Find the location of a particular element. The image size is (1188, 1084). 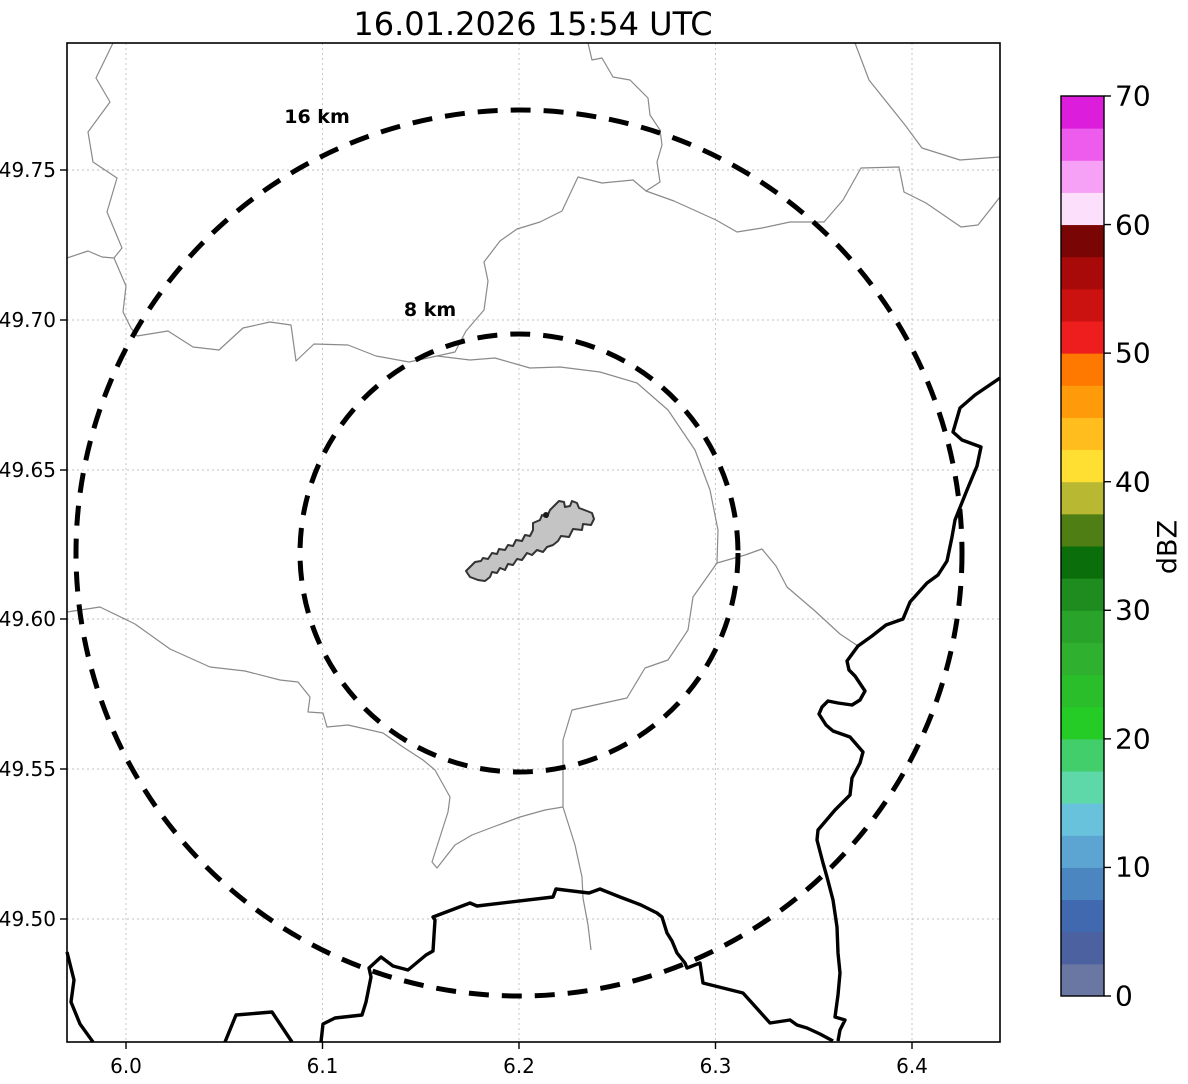

colorbar-tick-label: 30 is located at coordinates (1133, 610).